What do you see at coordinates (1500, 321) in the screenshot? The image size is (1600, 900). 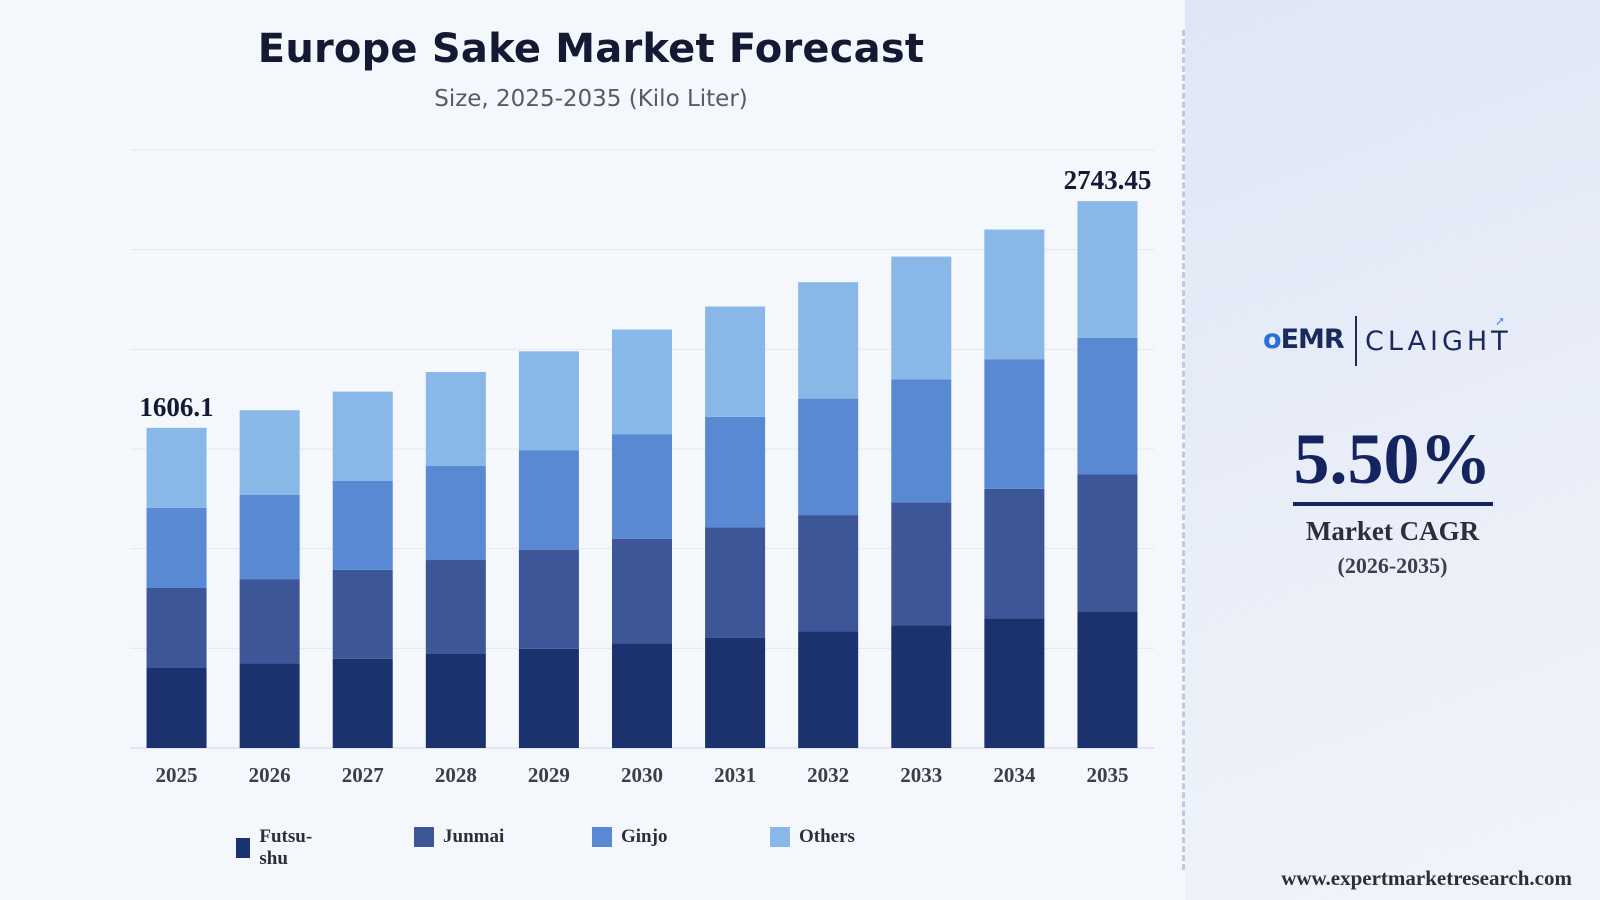 I see `logo-arrow-icon: ➚` at bounding box center [1500, 321].